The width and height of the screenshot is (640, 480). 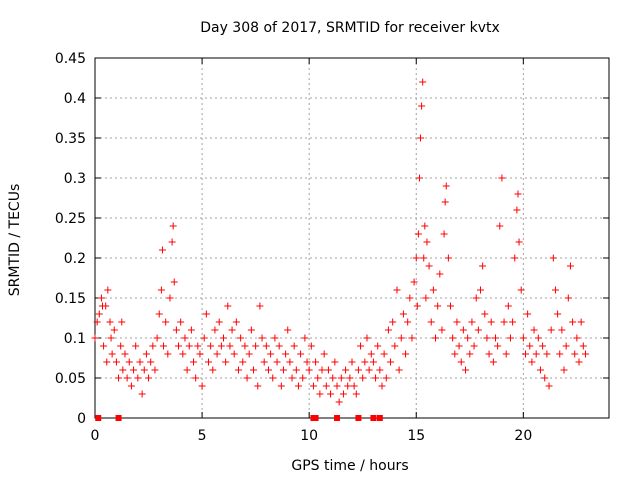 I want to click on y-tick-label: 0.3, so click(x=75, y=179).